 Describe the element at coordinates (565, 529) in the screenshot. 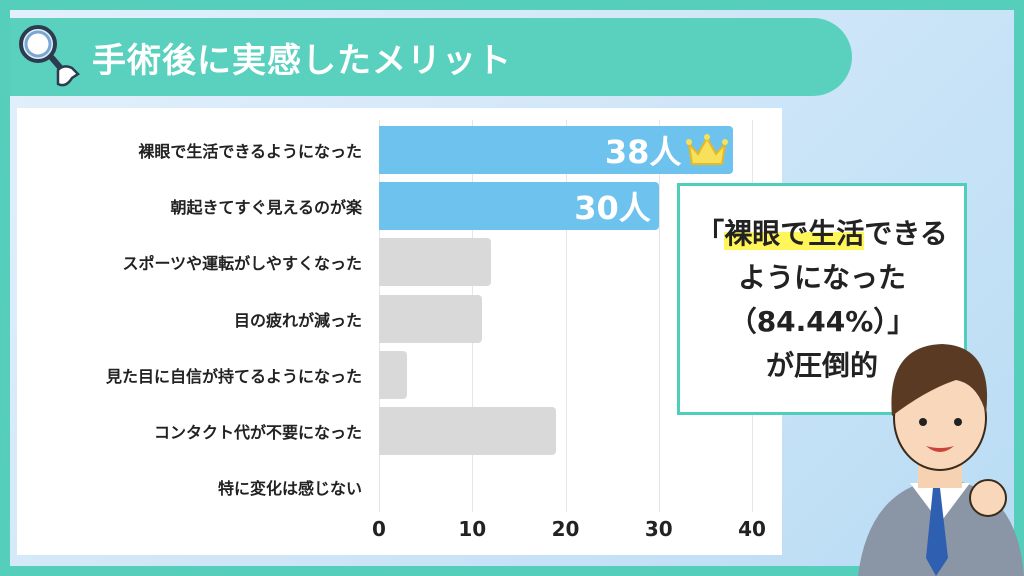

I see `x-tick-label: 20` at that location.